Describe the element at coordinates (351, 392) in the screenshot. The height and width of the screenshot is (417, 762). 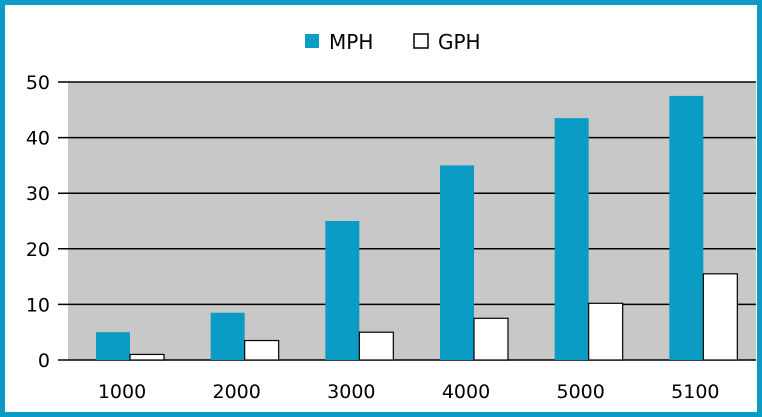
I see `x-tick-label: 3000` at that location.